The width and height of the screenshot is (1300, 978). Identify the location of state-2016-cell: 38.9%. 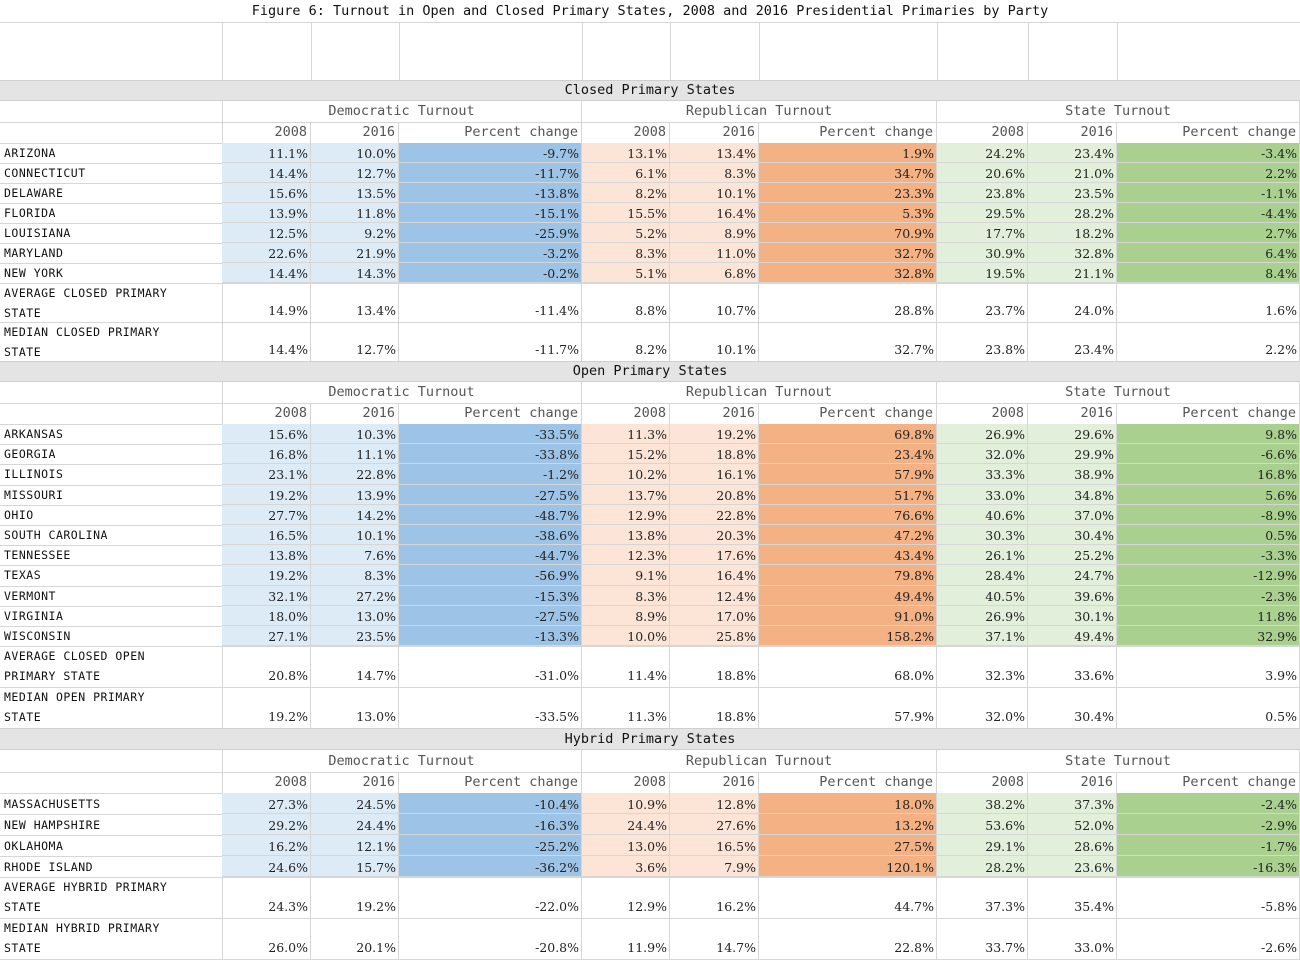
(1072, 474).